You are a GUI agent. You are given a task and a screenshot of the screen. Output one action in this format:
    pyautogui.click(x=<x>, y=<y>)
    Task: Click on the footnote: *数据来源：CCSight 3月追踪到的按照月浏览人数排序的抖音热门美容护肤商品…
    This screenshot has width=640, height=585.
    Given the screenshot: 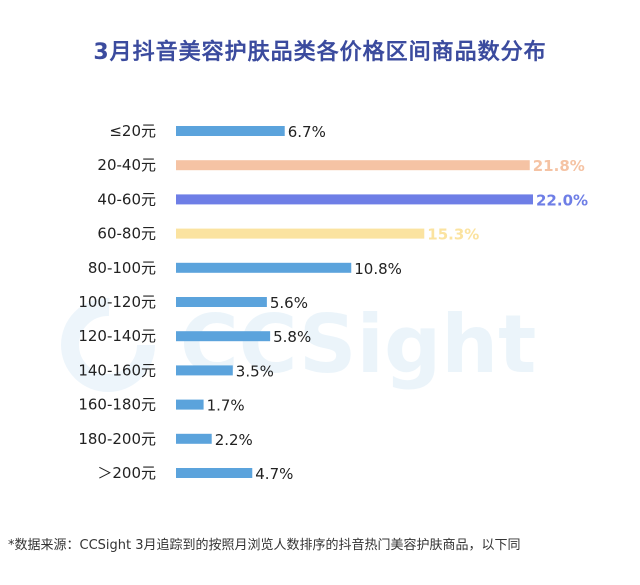 What is the action you would take?
    pyautogui.click(x=264, y=545)
    